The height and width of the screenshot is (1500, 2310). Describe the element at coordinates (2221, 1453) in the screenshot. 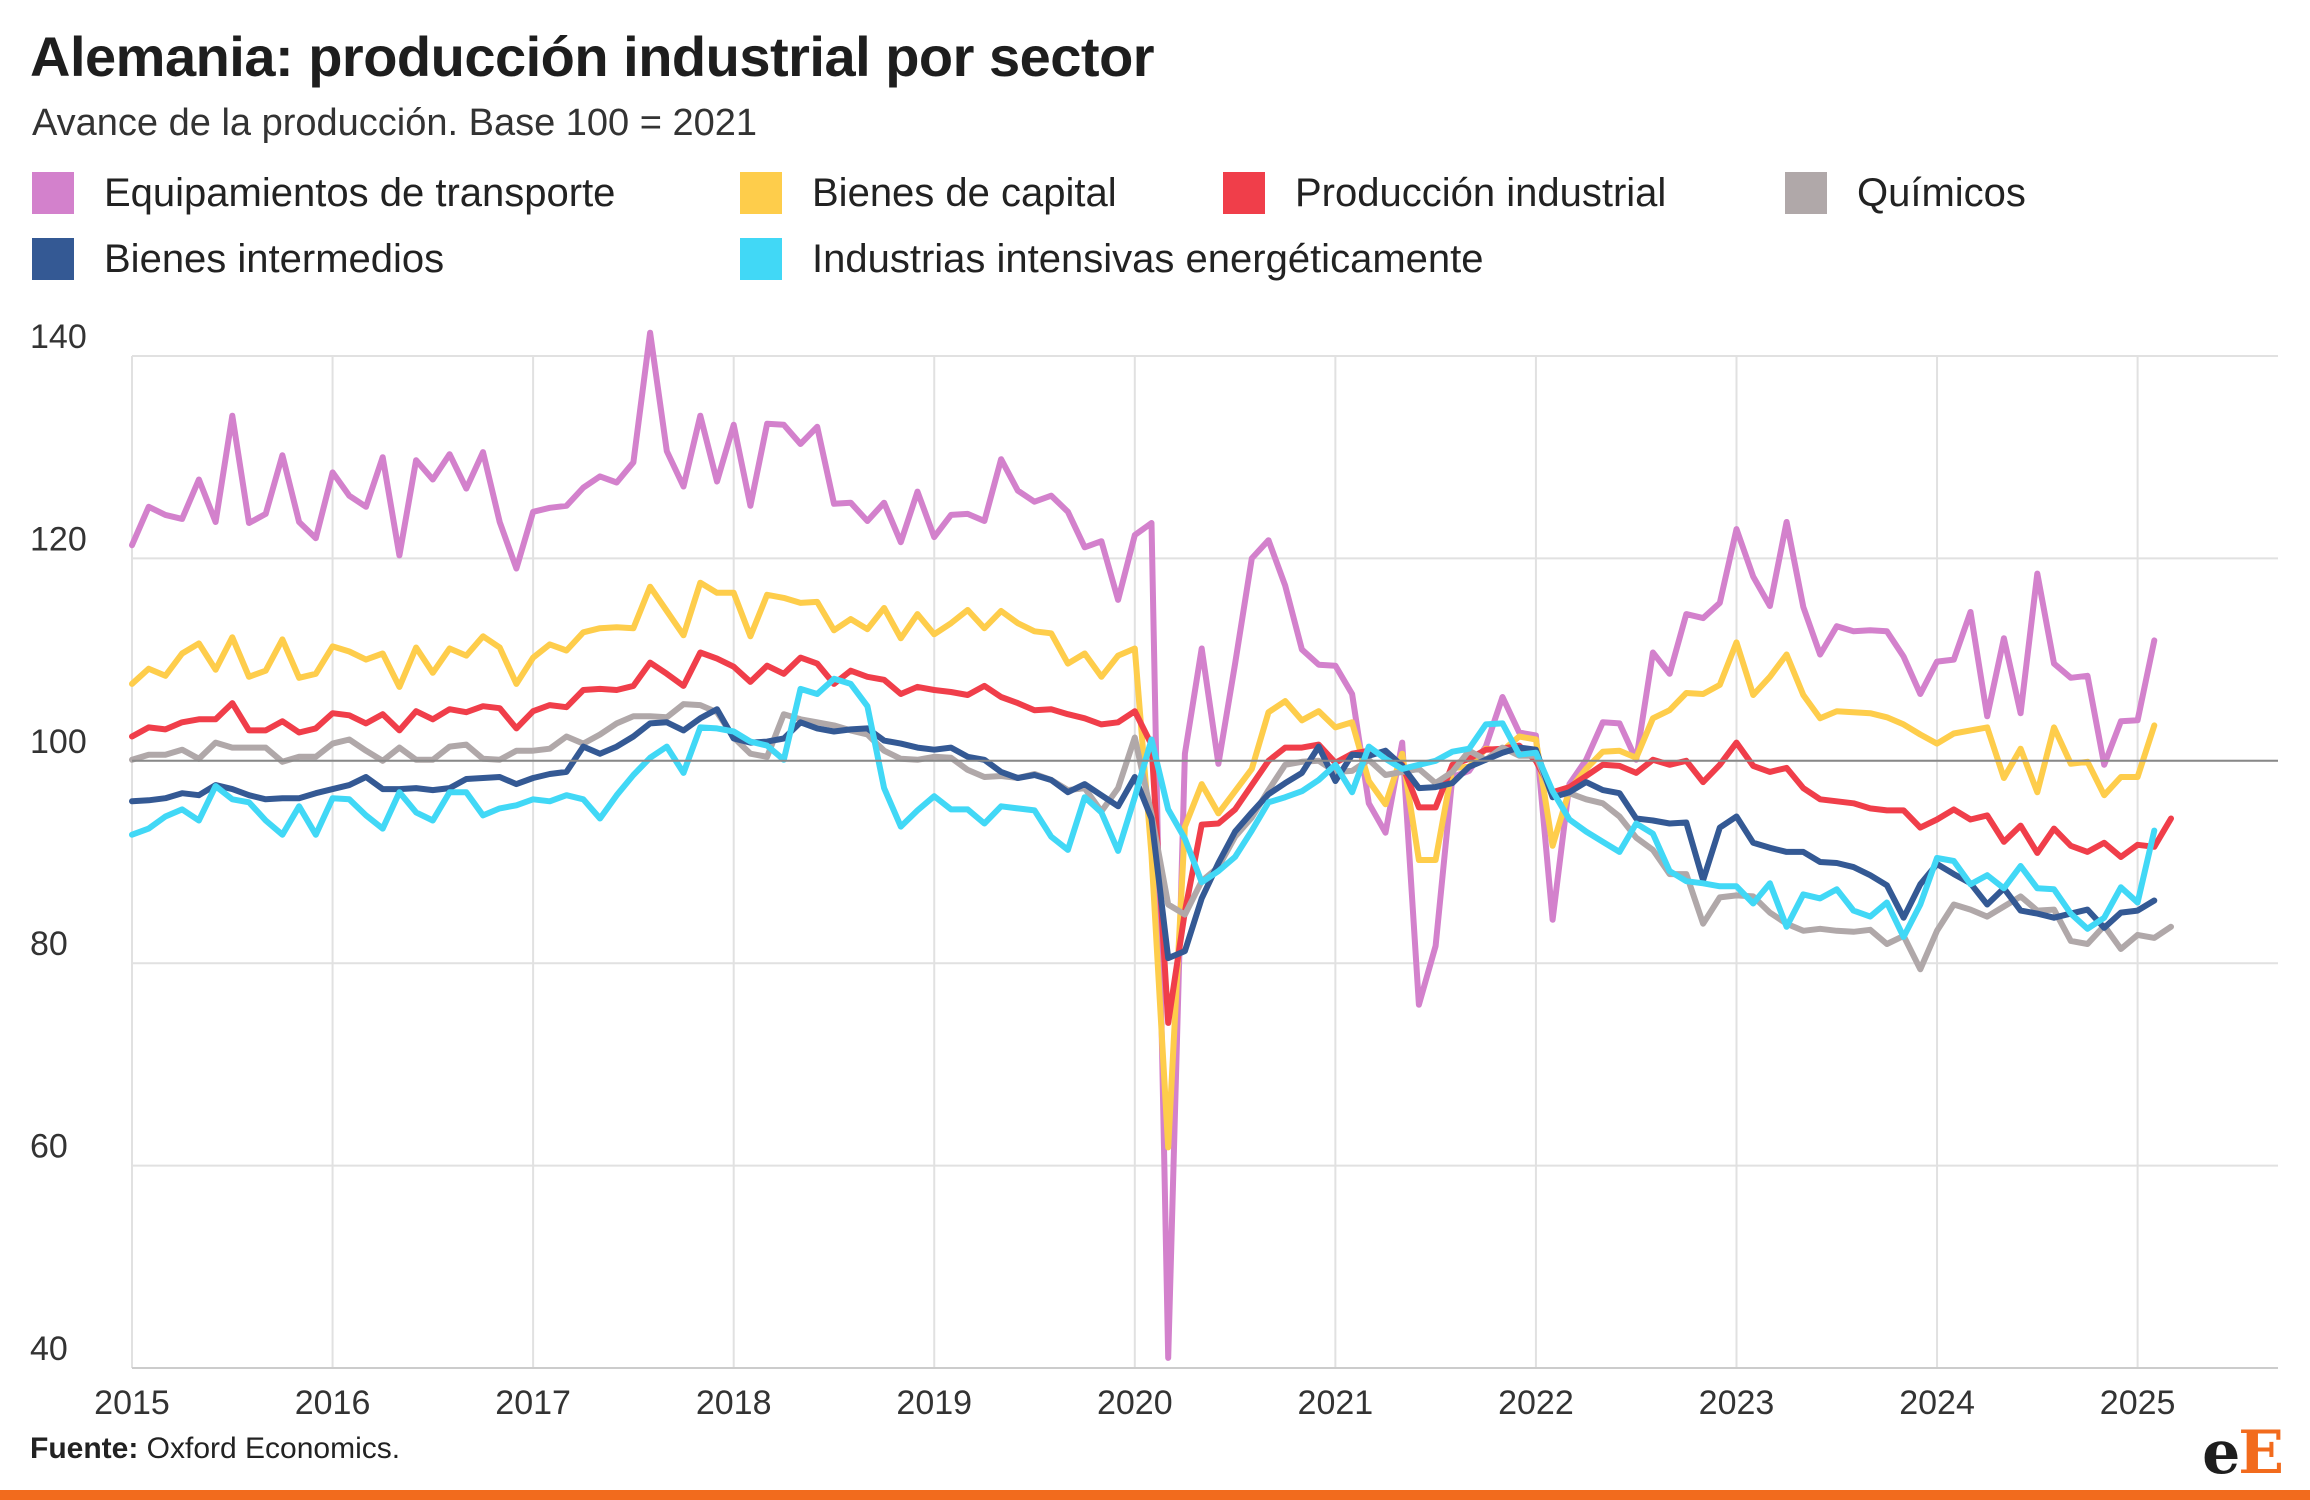

I see `logo-letter-e: e` at that location.